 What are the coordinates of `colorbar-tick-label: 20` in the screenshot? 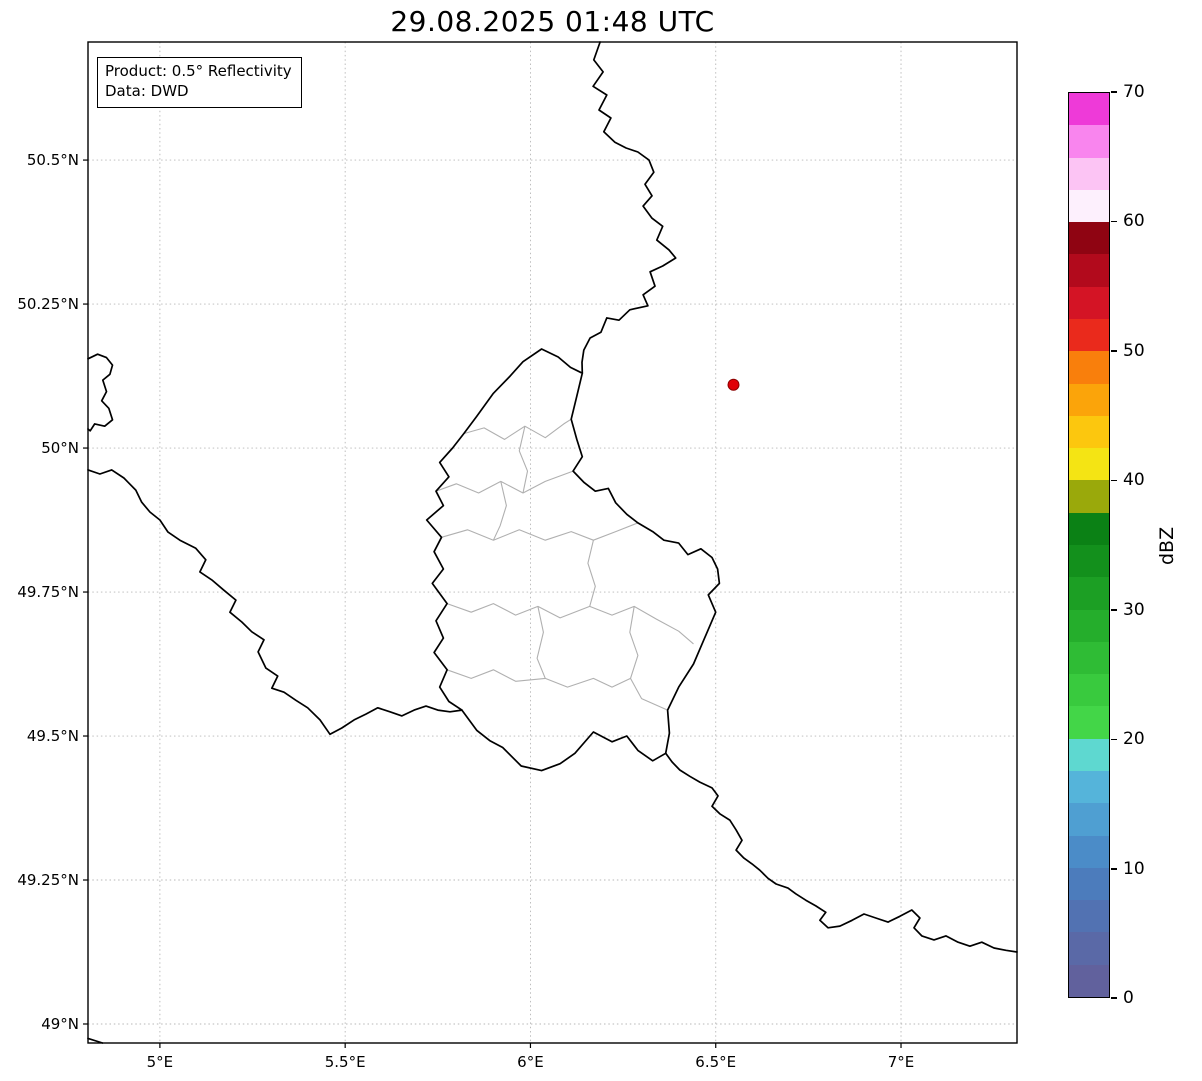 It's located at (1134, 739).